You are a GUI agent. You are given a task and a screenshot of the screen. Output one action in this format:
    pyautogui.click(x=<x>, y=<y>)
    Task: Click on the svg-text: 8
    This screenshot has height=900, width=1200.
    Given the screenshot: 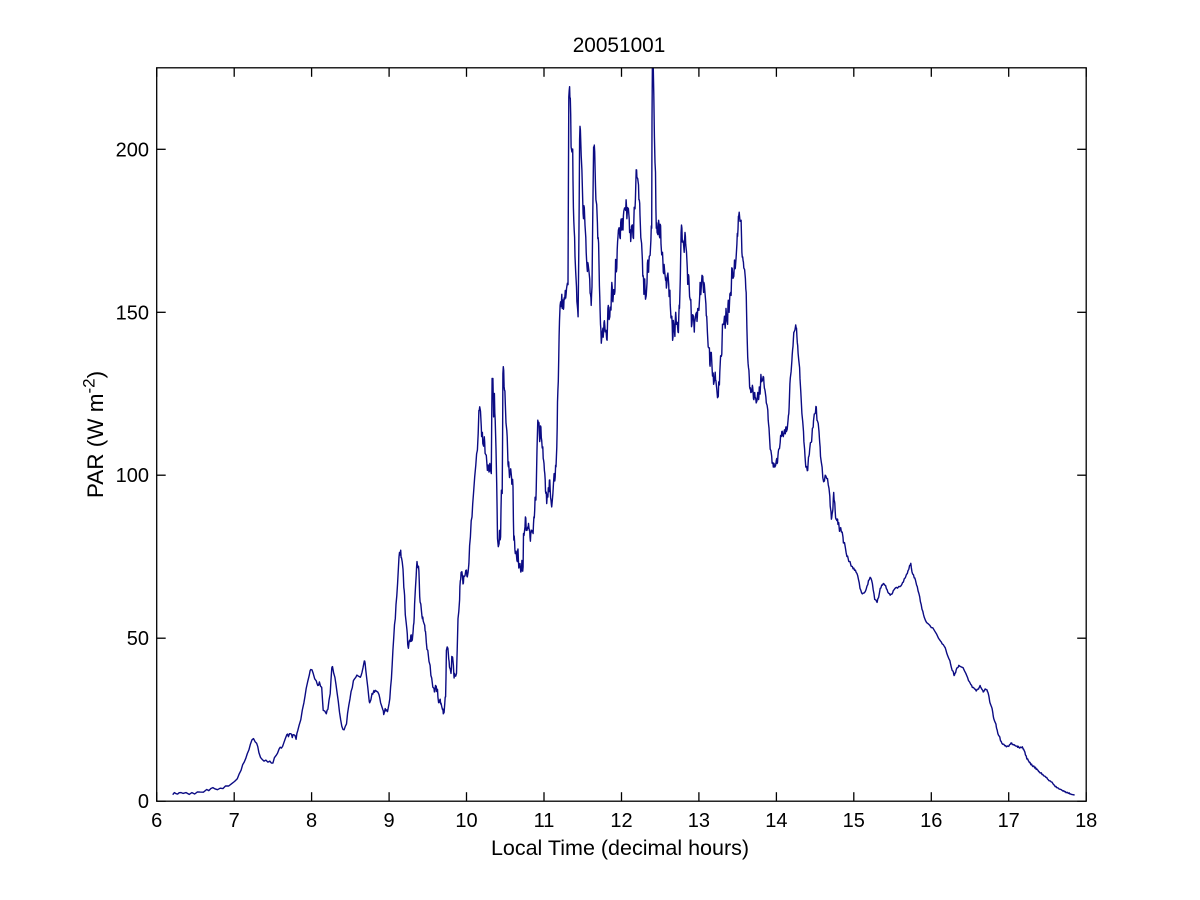 What is the action you would take?
    pyautogui.click(x=311, y=821)
    